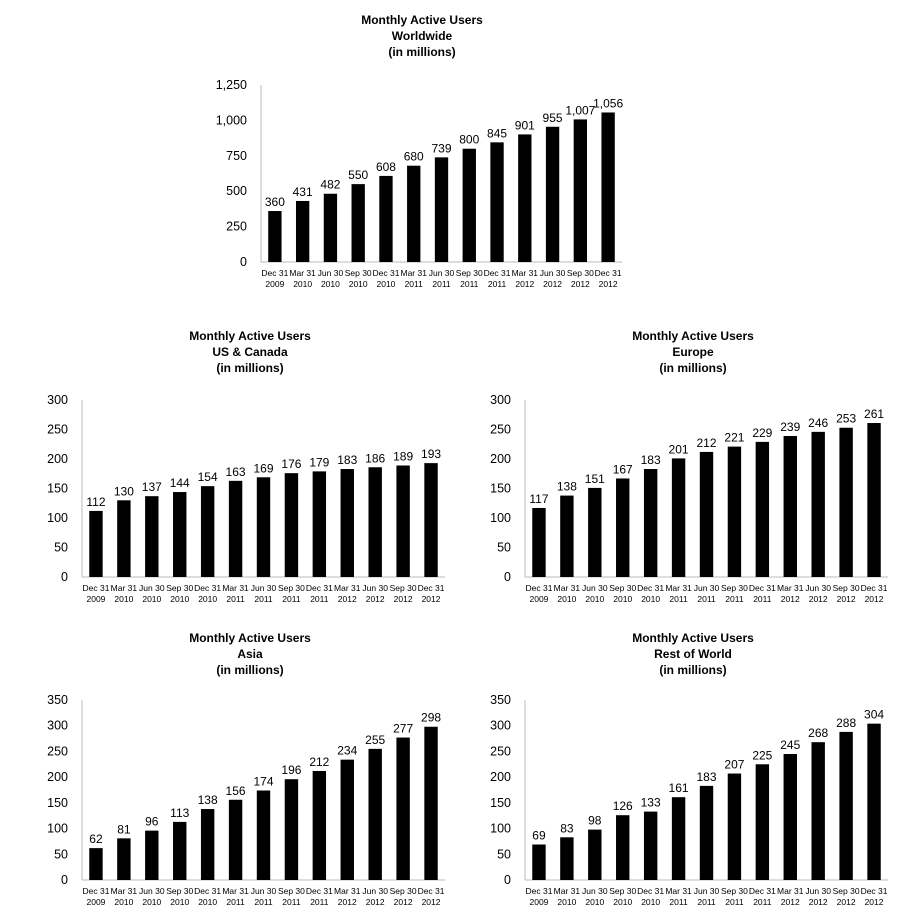 This screenshot has height=917, width=912. What do you see at coordinates (693, 352) in the screenshot?
I see `chart-title-line: Europe` at bounding box center [693, 352].